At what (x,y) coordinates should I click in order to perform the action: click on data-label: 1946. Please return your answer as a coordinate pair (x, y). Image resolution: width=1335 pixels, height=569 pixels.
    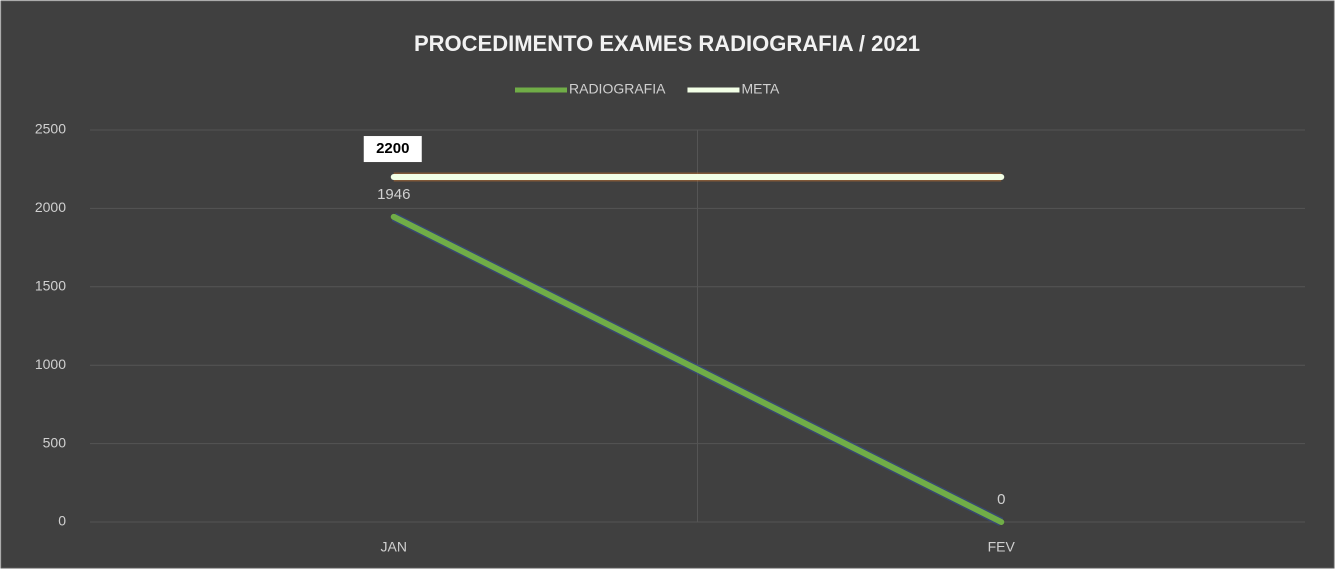
    Looking at the image, I should click on (393, 194).